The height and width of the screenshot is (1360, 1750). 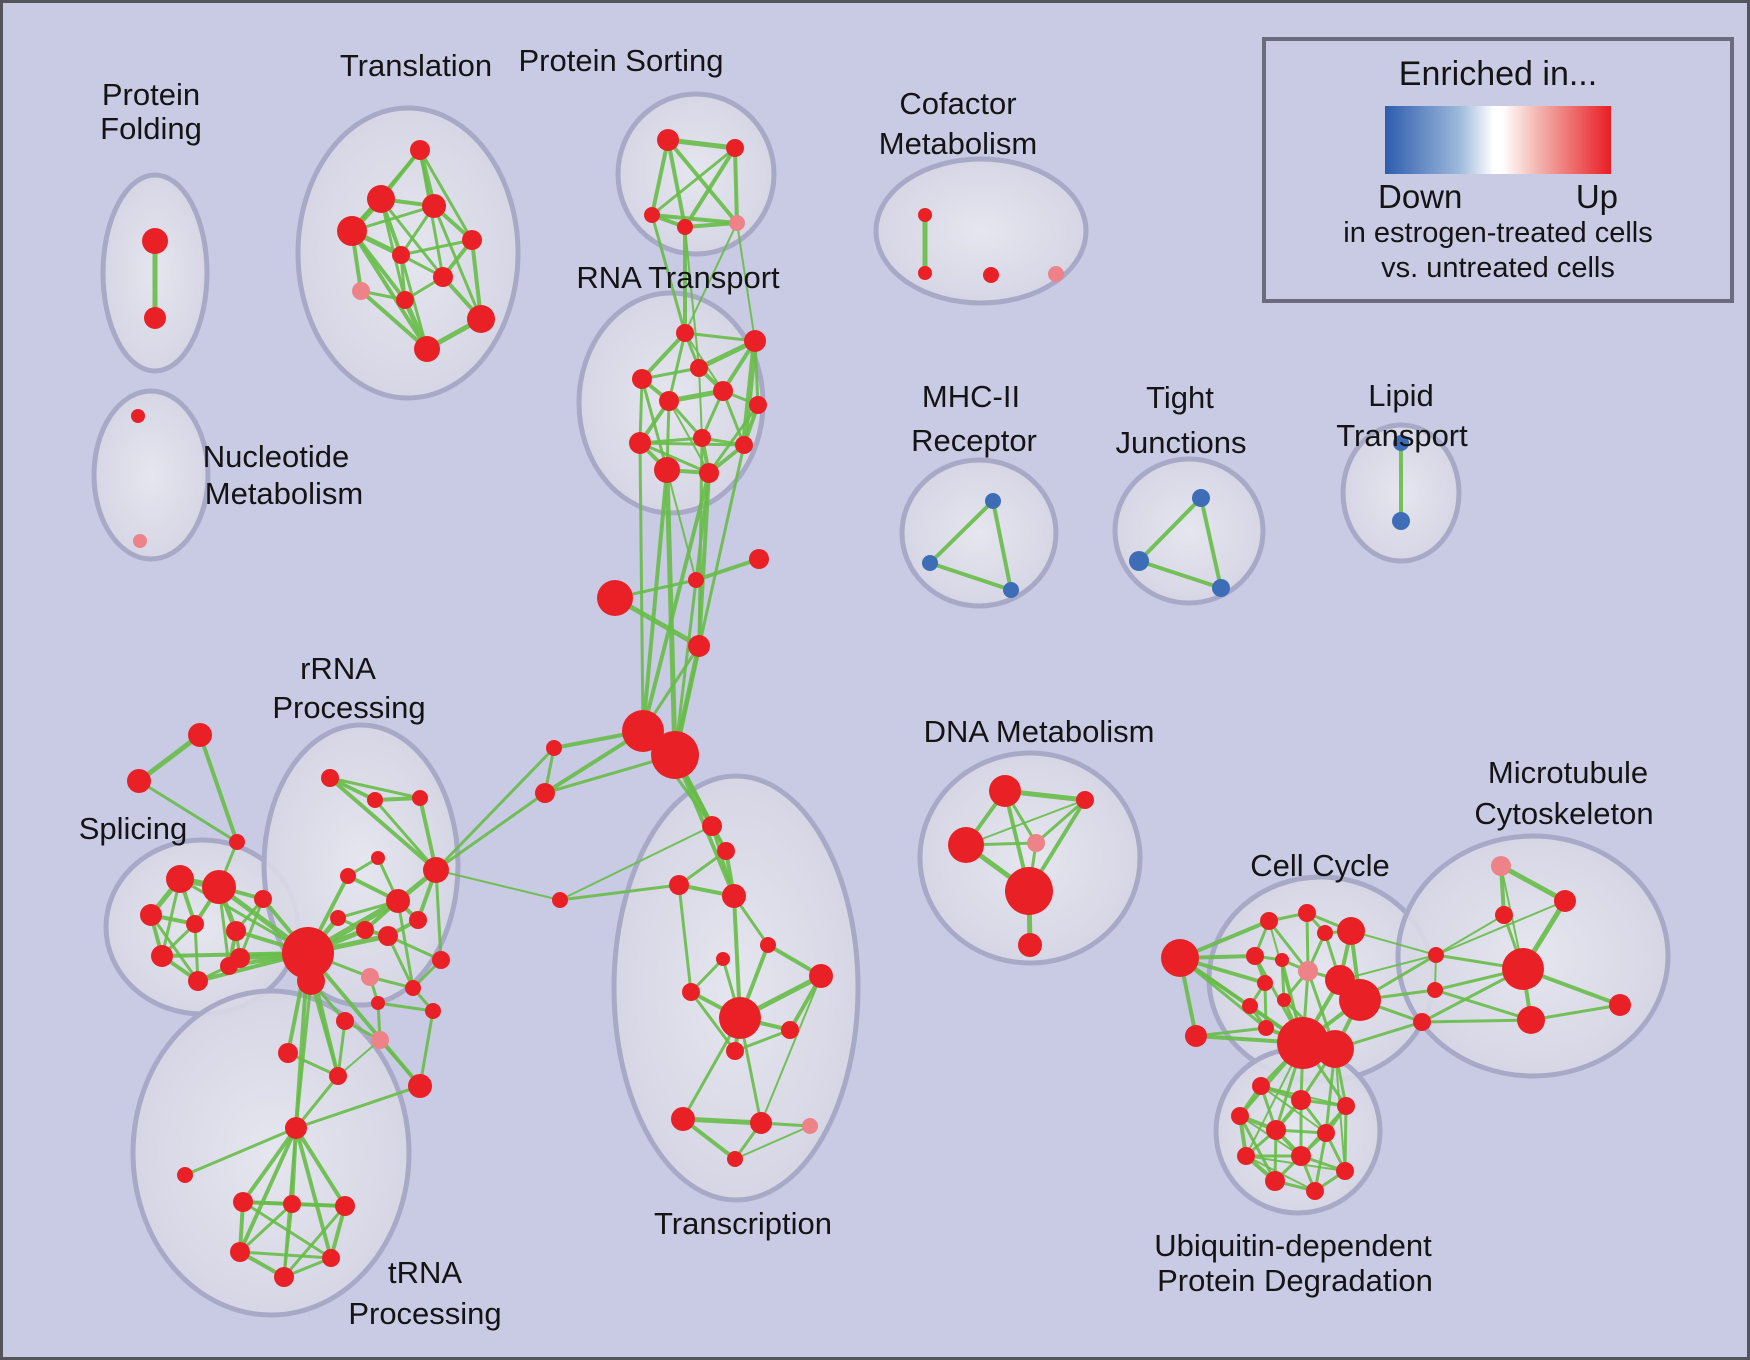 What do you see at coordinates (1293, 1245) in the screenshot?
I see `cluster-label-ubiquitin-dependent-protein-degradation: Ubiquitin-dependent` at bounding box center [1293, 1245].